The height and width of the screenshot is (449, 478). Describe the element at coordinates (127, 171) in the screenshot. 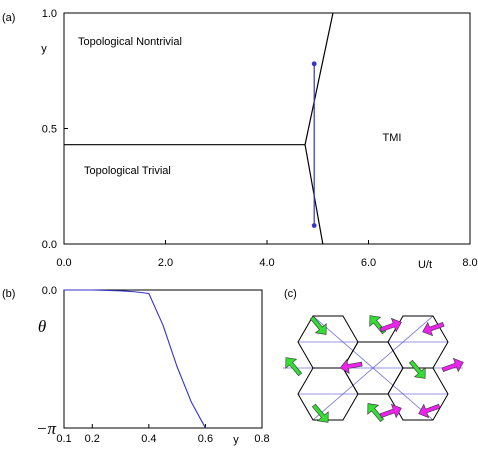

I see `region-label-trivial: Topological Trivial` at that location.